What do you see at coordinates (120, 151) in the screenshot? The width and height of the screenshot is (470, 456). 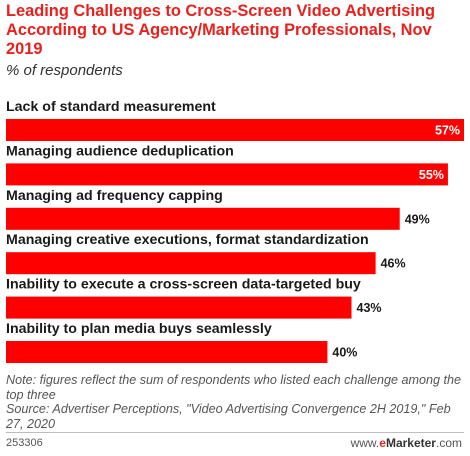 I see `category-label: Managing audience deduplication` at bounding box center [120, 151].